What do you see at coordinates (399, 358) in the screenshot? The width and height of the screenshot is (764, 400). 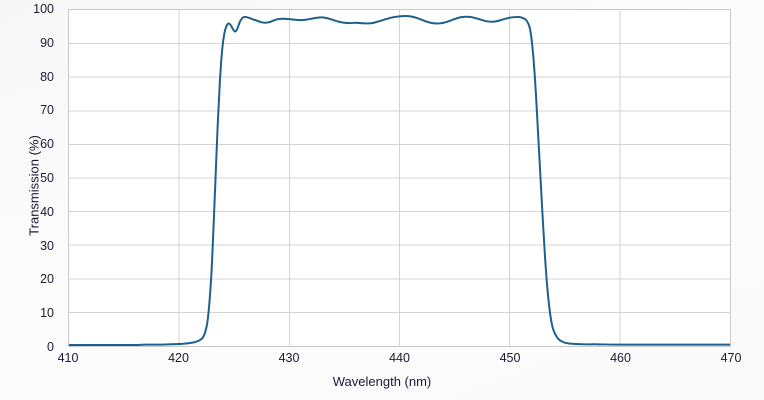 I see `x-tick-label: 440` at bounding box center [399, 358].